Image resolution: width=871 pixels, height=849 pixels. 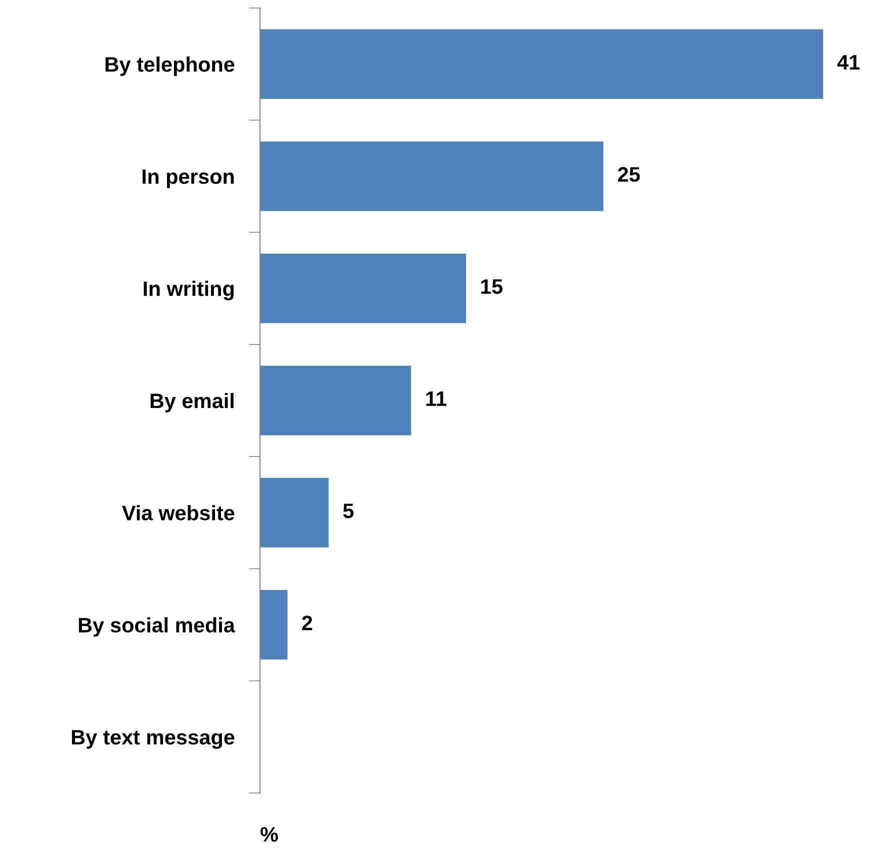 What do you see at coordinates (492, 286) in the screenshot?
I see `data-label: 15` at bounding box center [492, 286].